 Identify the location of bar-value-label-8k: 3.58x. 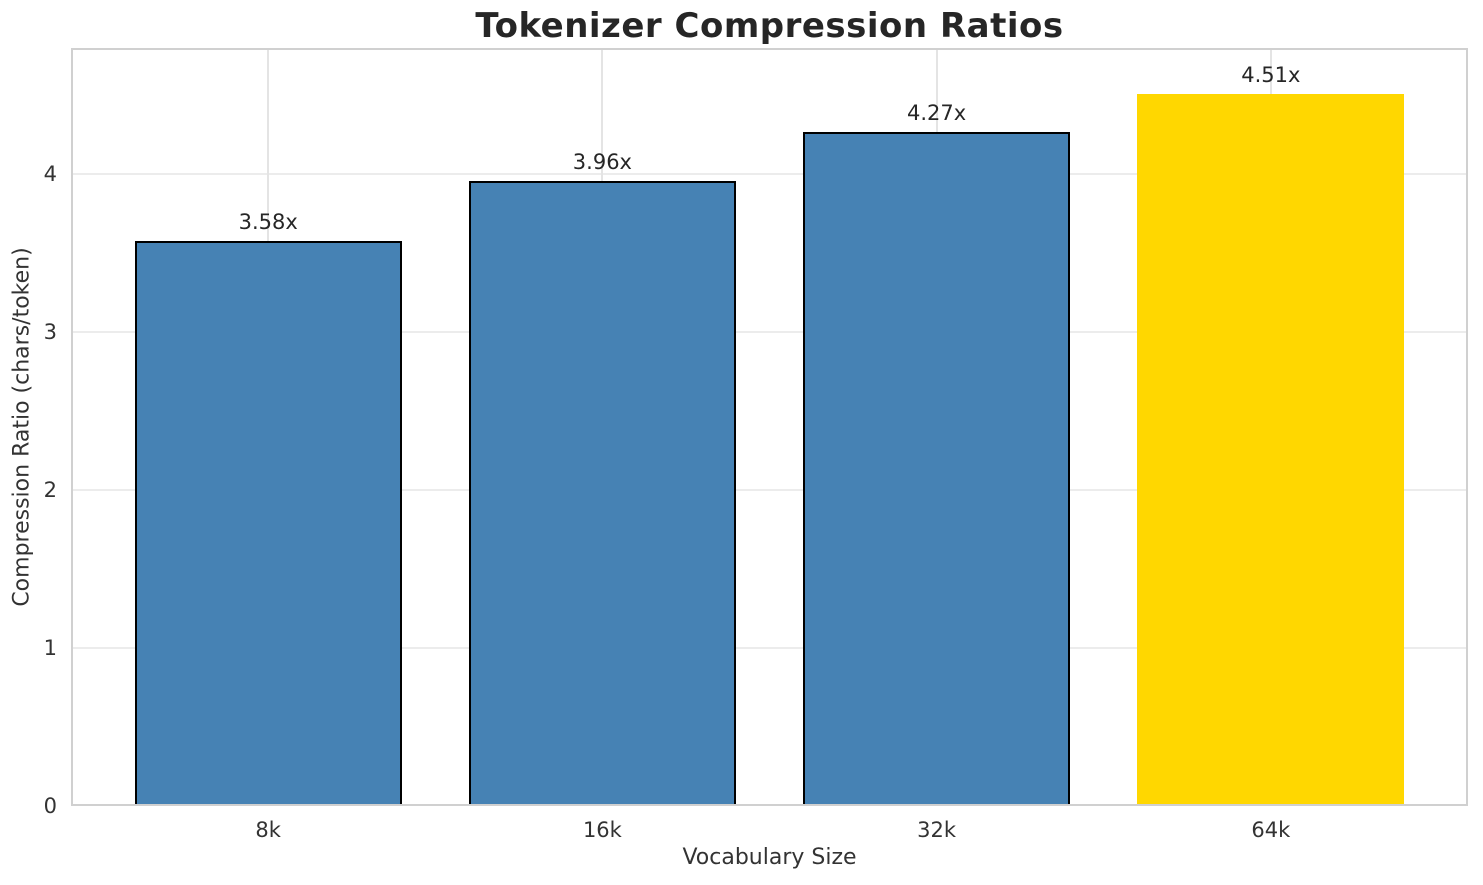
(268, 221).